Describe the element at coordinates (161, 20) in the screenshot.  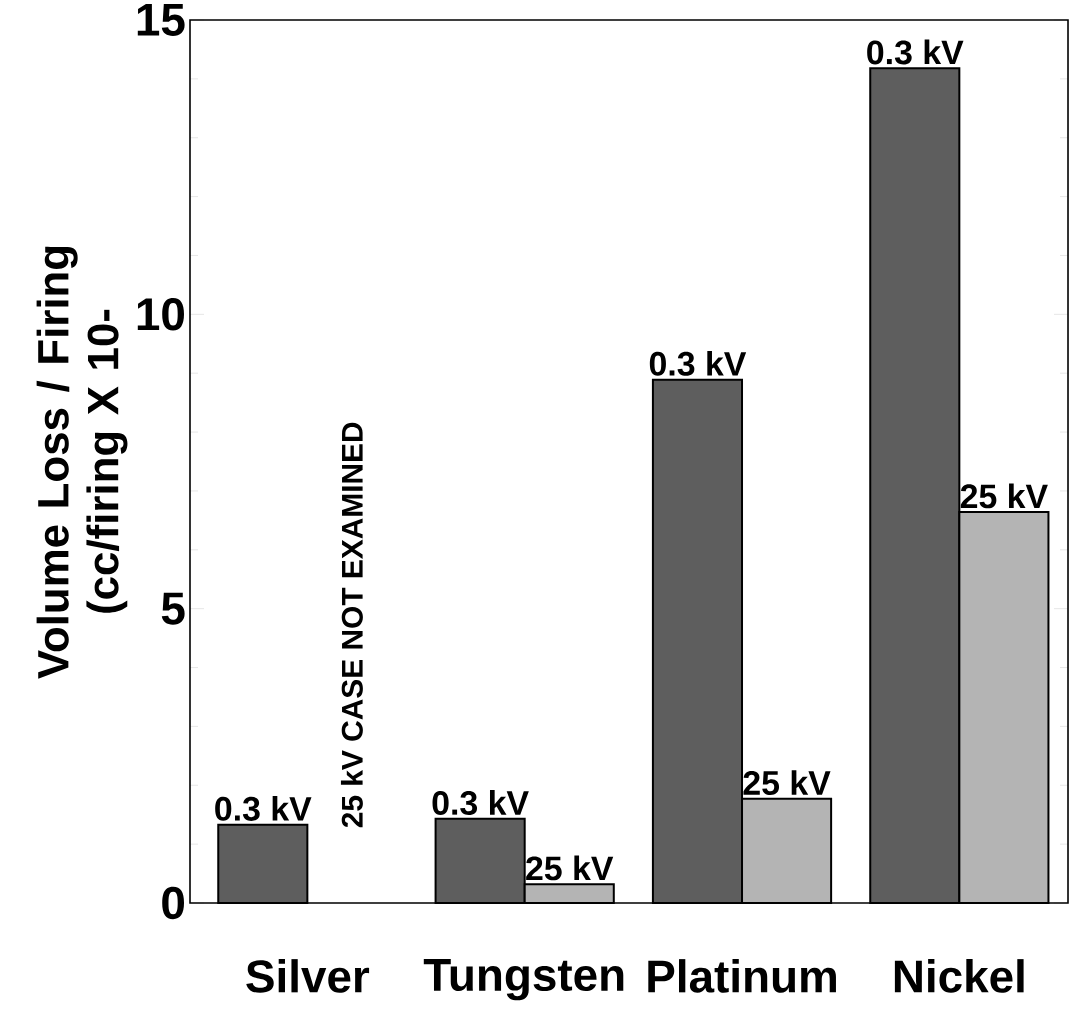
I see `y-tick-label: 15` at that location.